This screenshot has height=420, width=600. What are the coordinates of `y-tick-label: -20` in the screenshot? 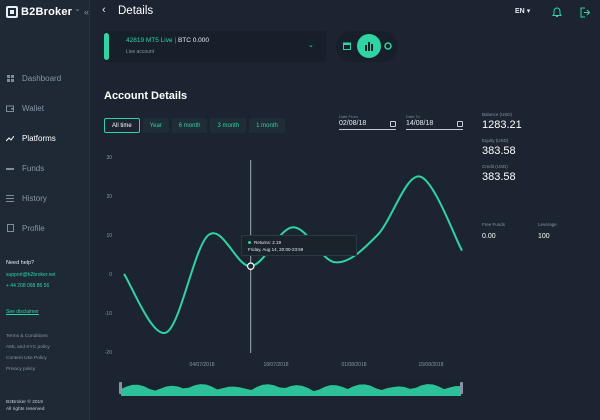 It's located at (108, 353).